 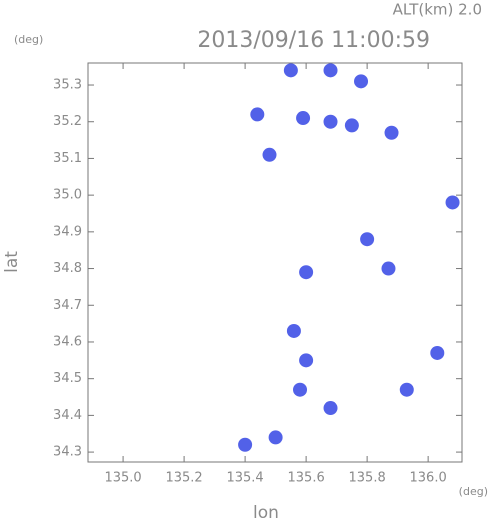 What do you see at coordinates (313, 40) in the screenshot?
I see `chart-title: 2013/09/16 11:00:59` at bounding box center [313, 40].